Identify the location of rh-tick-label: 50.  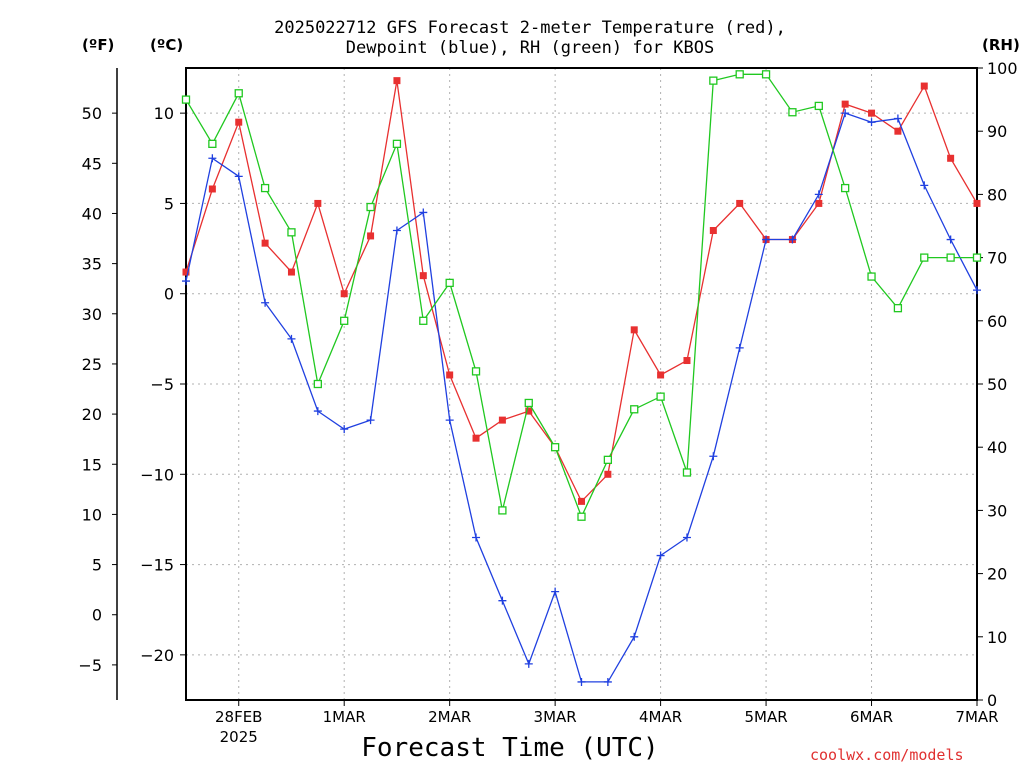
(997, 384).